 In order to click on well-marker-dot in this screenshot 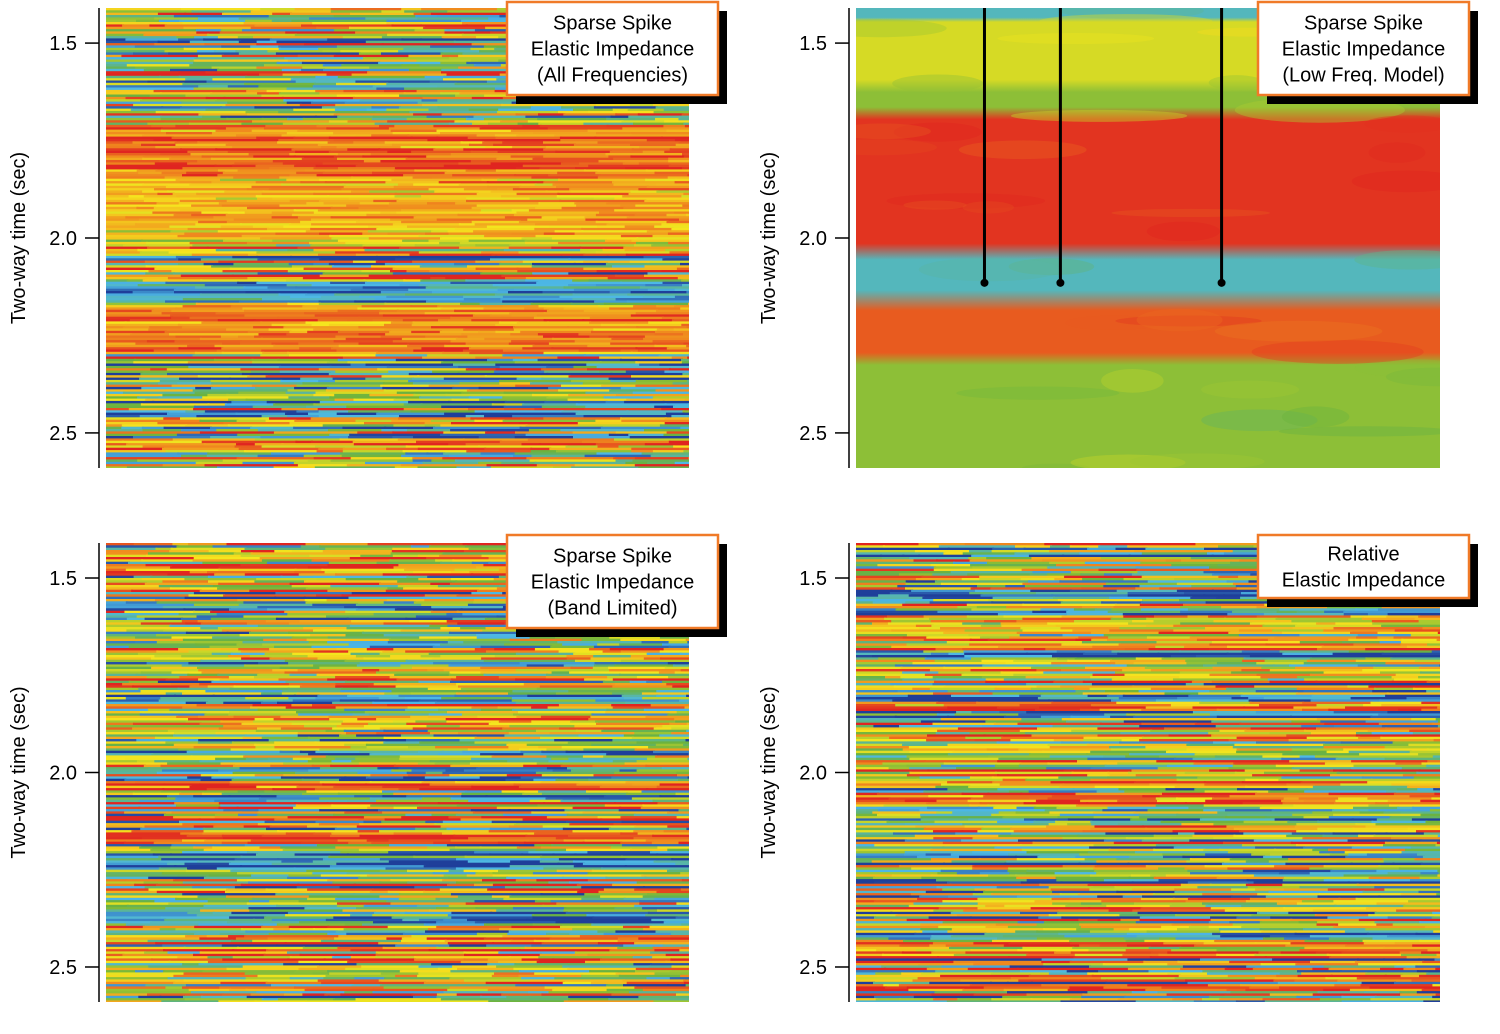, I will do `click(984, 282)`.